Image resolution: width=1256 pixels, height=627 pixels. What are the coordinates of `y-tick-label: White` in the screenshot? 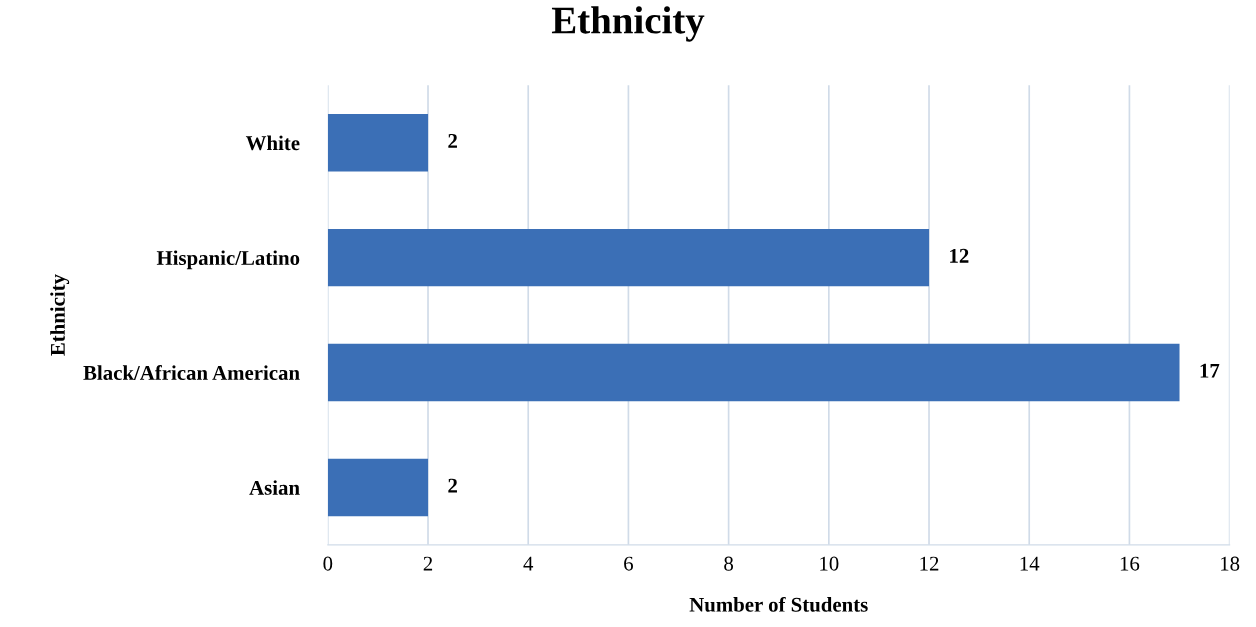 It's located at (272, 143).